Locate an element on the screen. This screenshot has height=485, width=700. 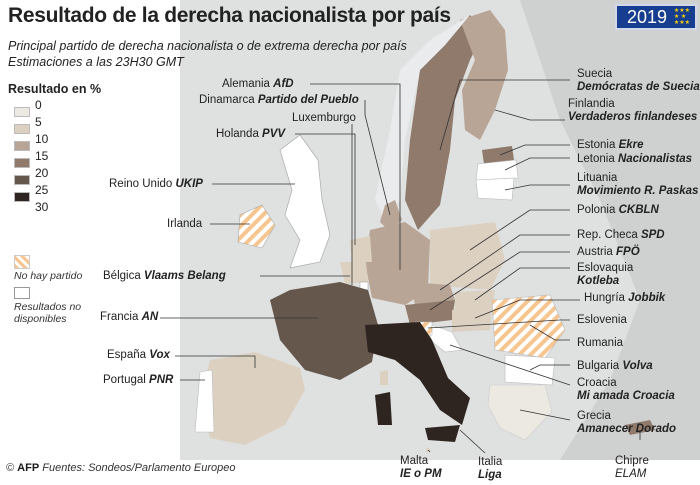
sicily-shape is located at coordinates (442, 433).